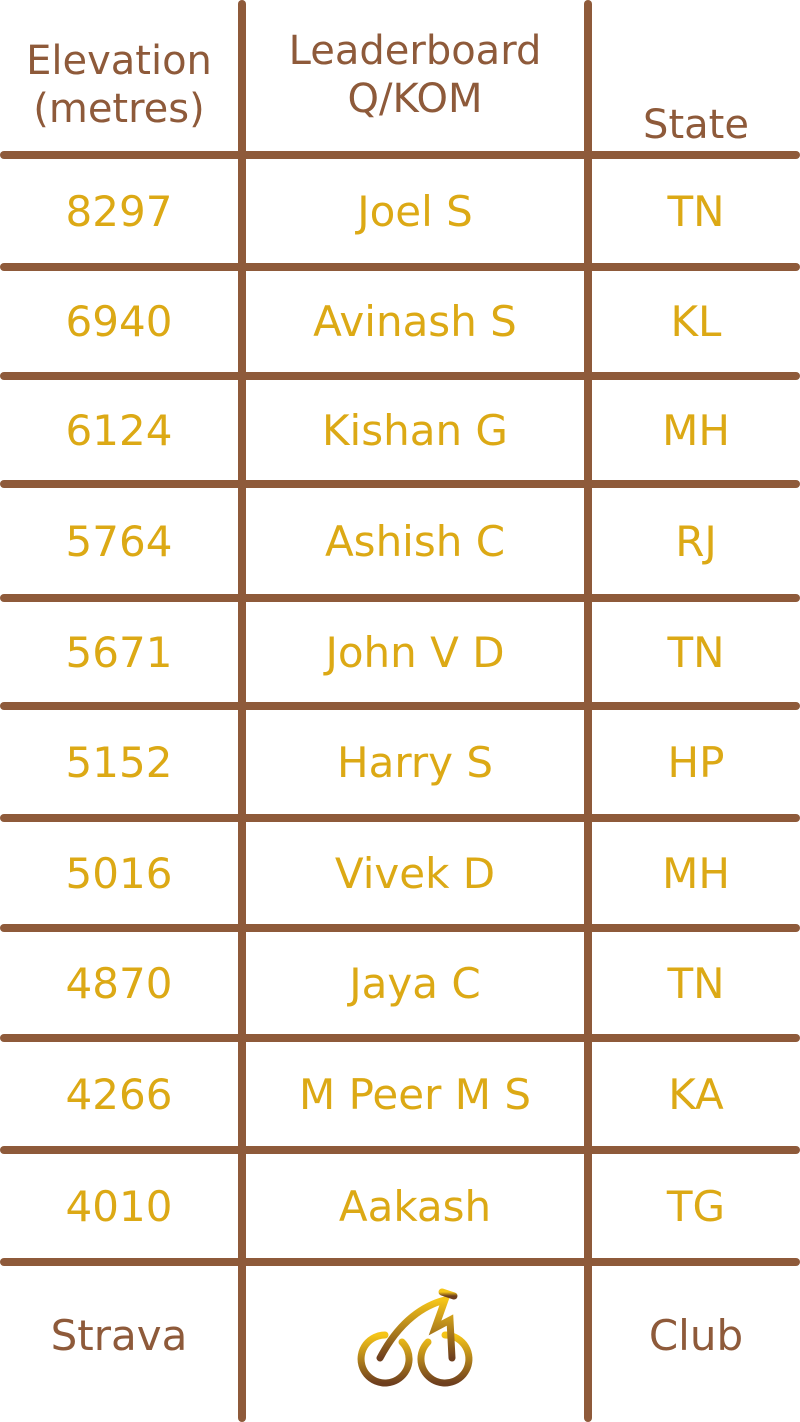 The height and width of the screenshot is (1422, 800). Describe the element at coordinates (696, 762) in the screenshot. I see `cell-state: HP` at that location.